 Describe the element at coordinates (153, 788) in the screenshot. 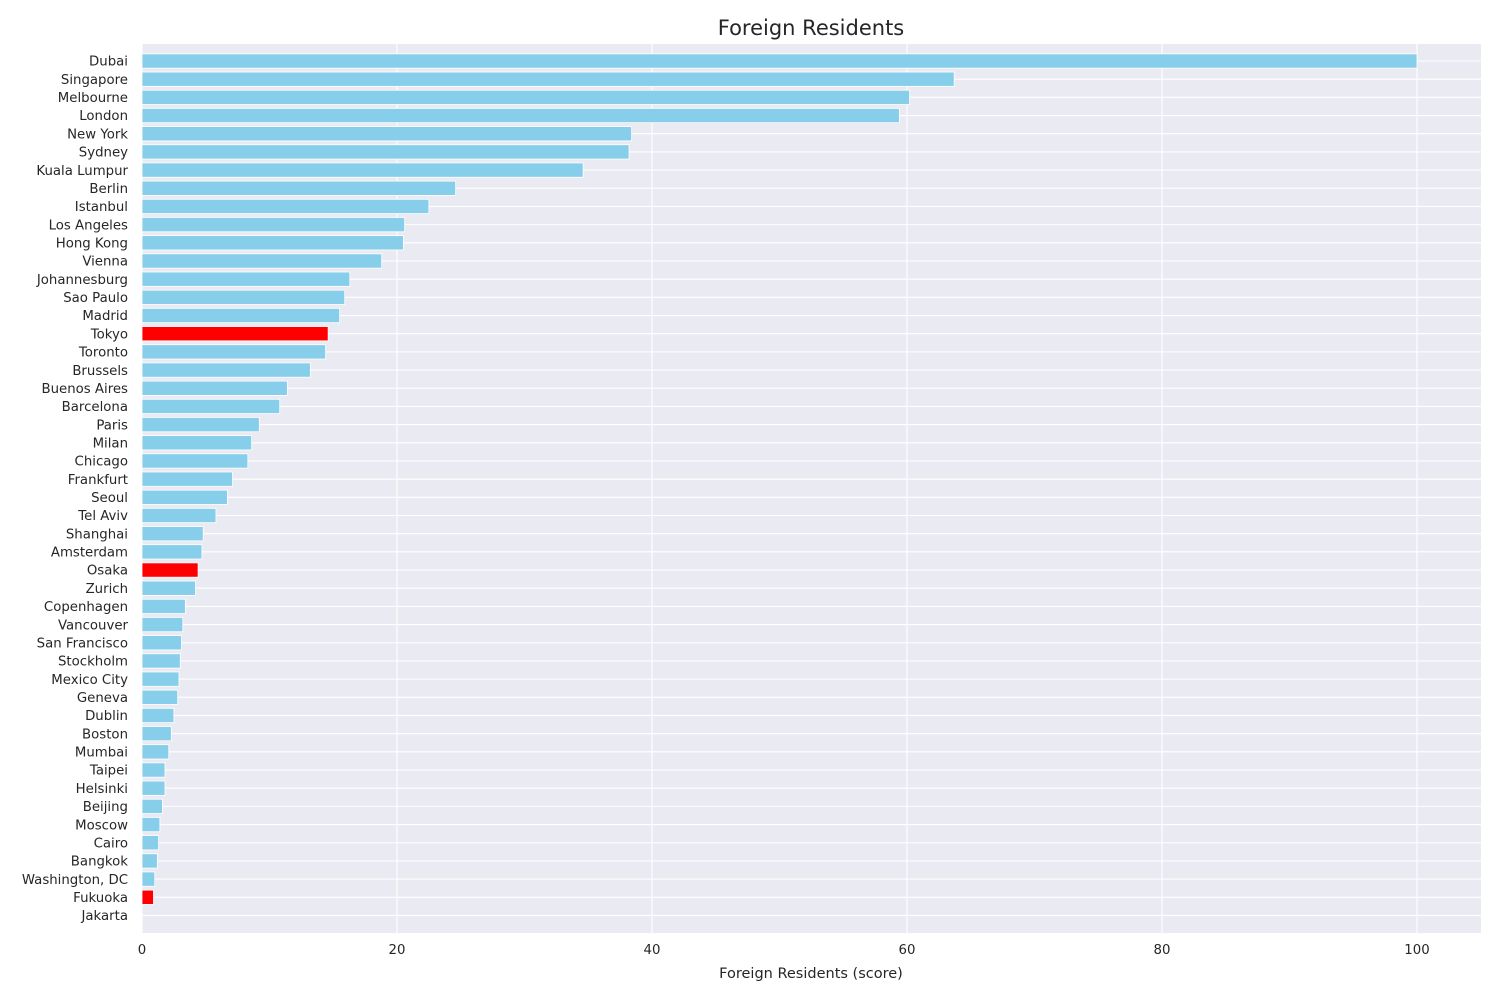

I see `bar-helsinki` at that location.